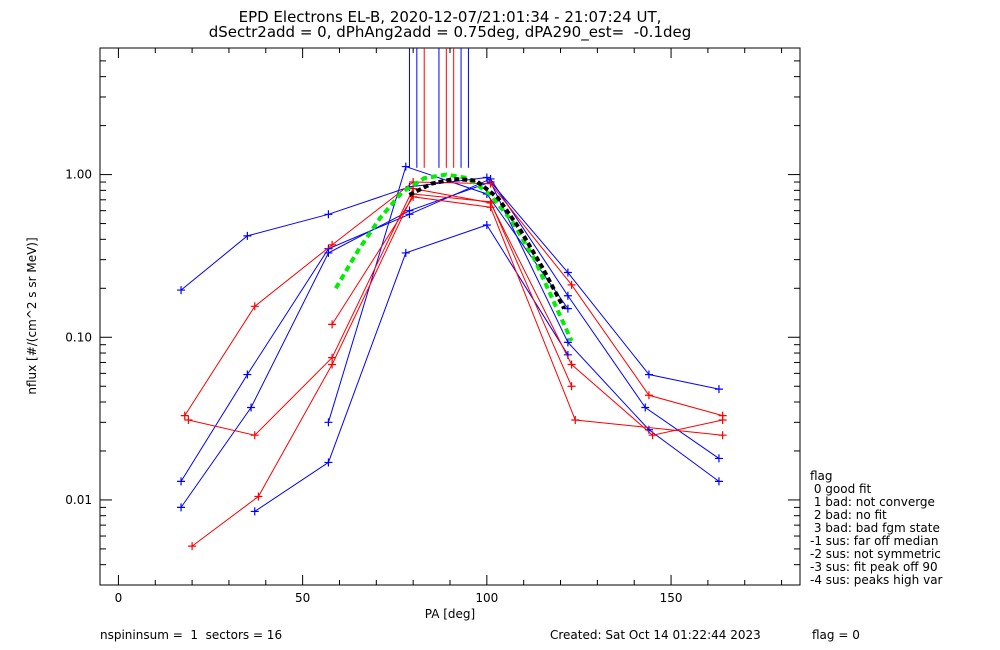 The width and height of the screenshot is (1000, 650). Describe the element at coordinates (848, 515) in the screenshot. I see `legend-item: 2 bad: no fit` at that location.